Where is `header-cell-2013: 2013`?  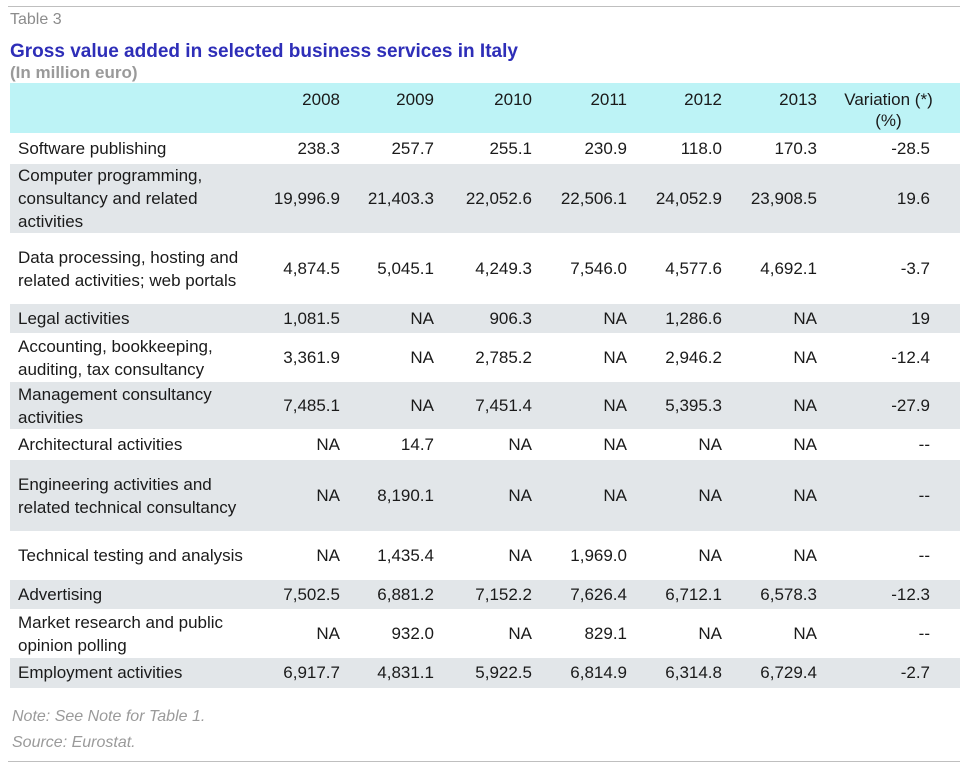
header-cell-2013: 2013 is located at coordinates (798, 99).